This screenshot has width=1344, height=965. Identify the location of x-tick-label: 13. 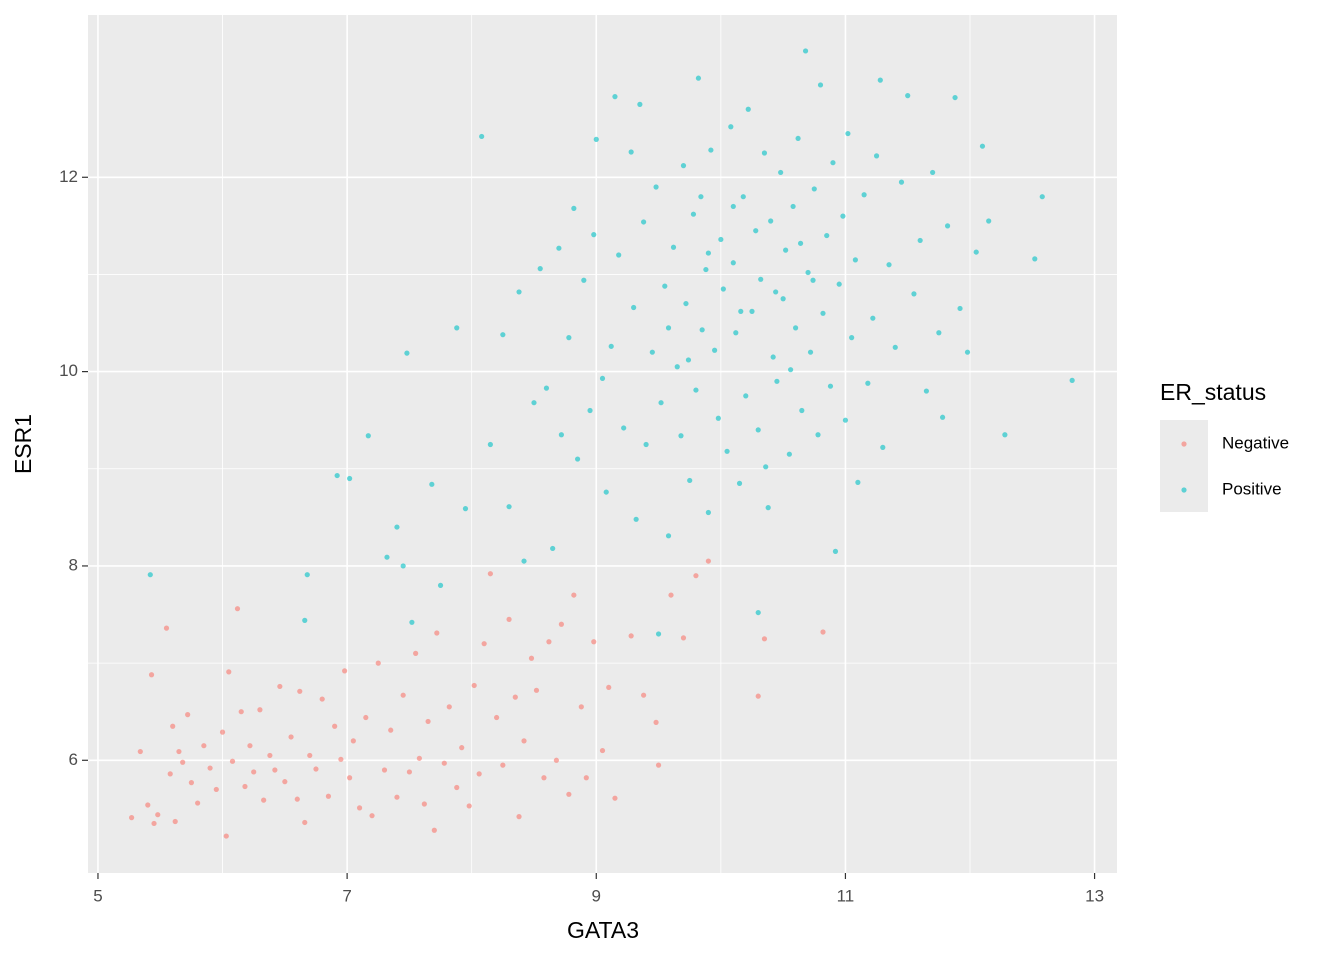
(1094, 895).